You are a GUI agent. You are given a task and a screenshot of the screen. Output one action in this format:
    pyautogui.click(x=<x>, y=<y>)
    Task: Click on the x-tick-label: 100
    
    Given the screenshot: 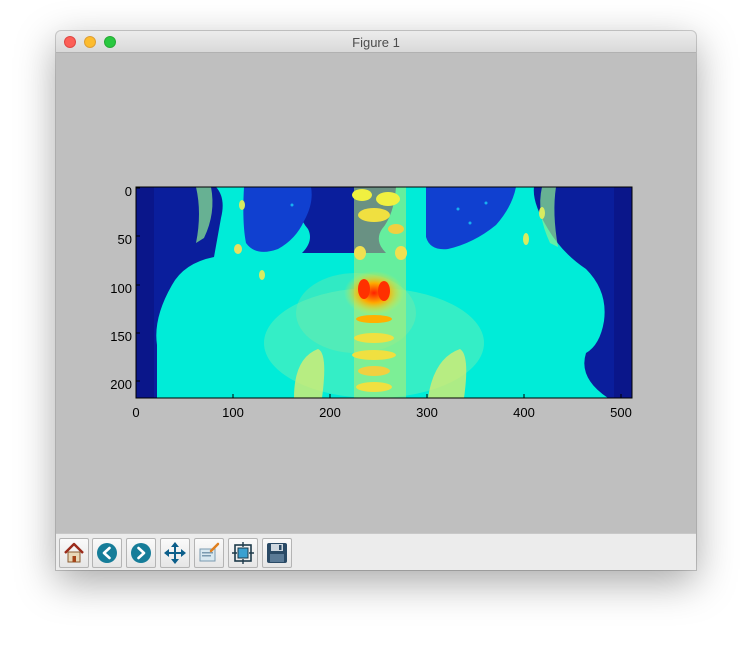 What is the action you would take?
    pyautogui.click(x=233, y=412)
    